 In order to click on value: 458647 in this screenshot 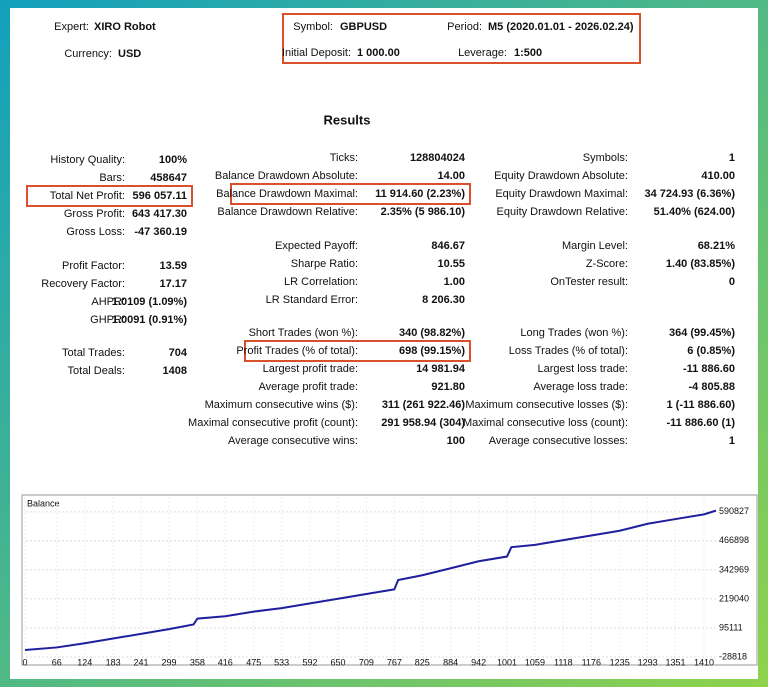, I will do `click(168, 178)`.